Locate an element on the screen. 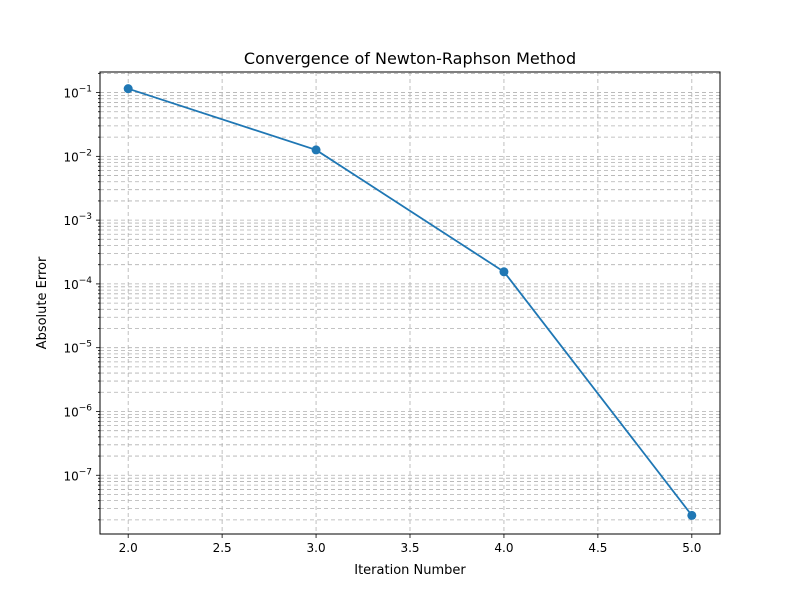  x-axis-label: Iteration Number is located at coordinates (410, 570).